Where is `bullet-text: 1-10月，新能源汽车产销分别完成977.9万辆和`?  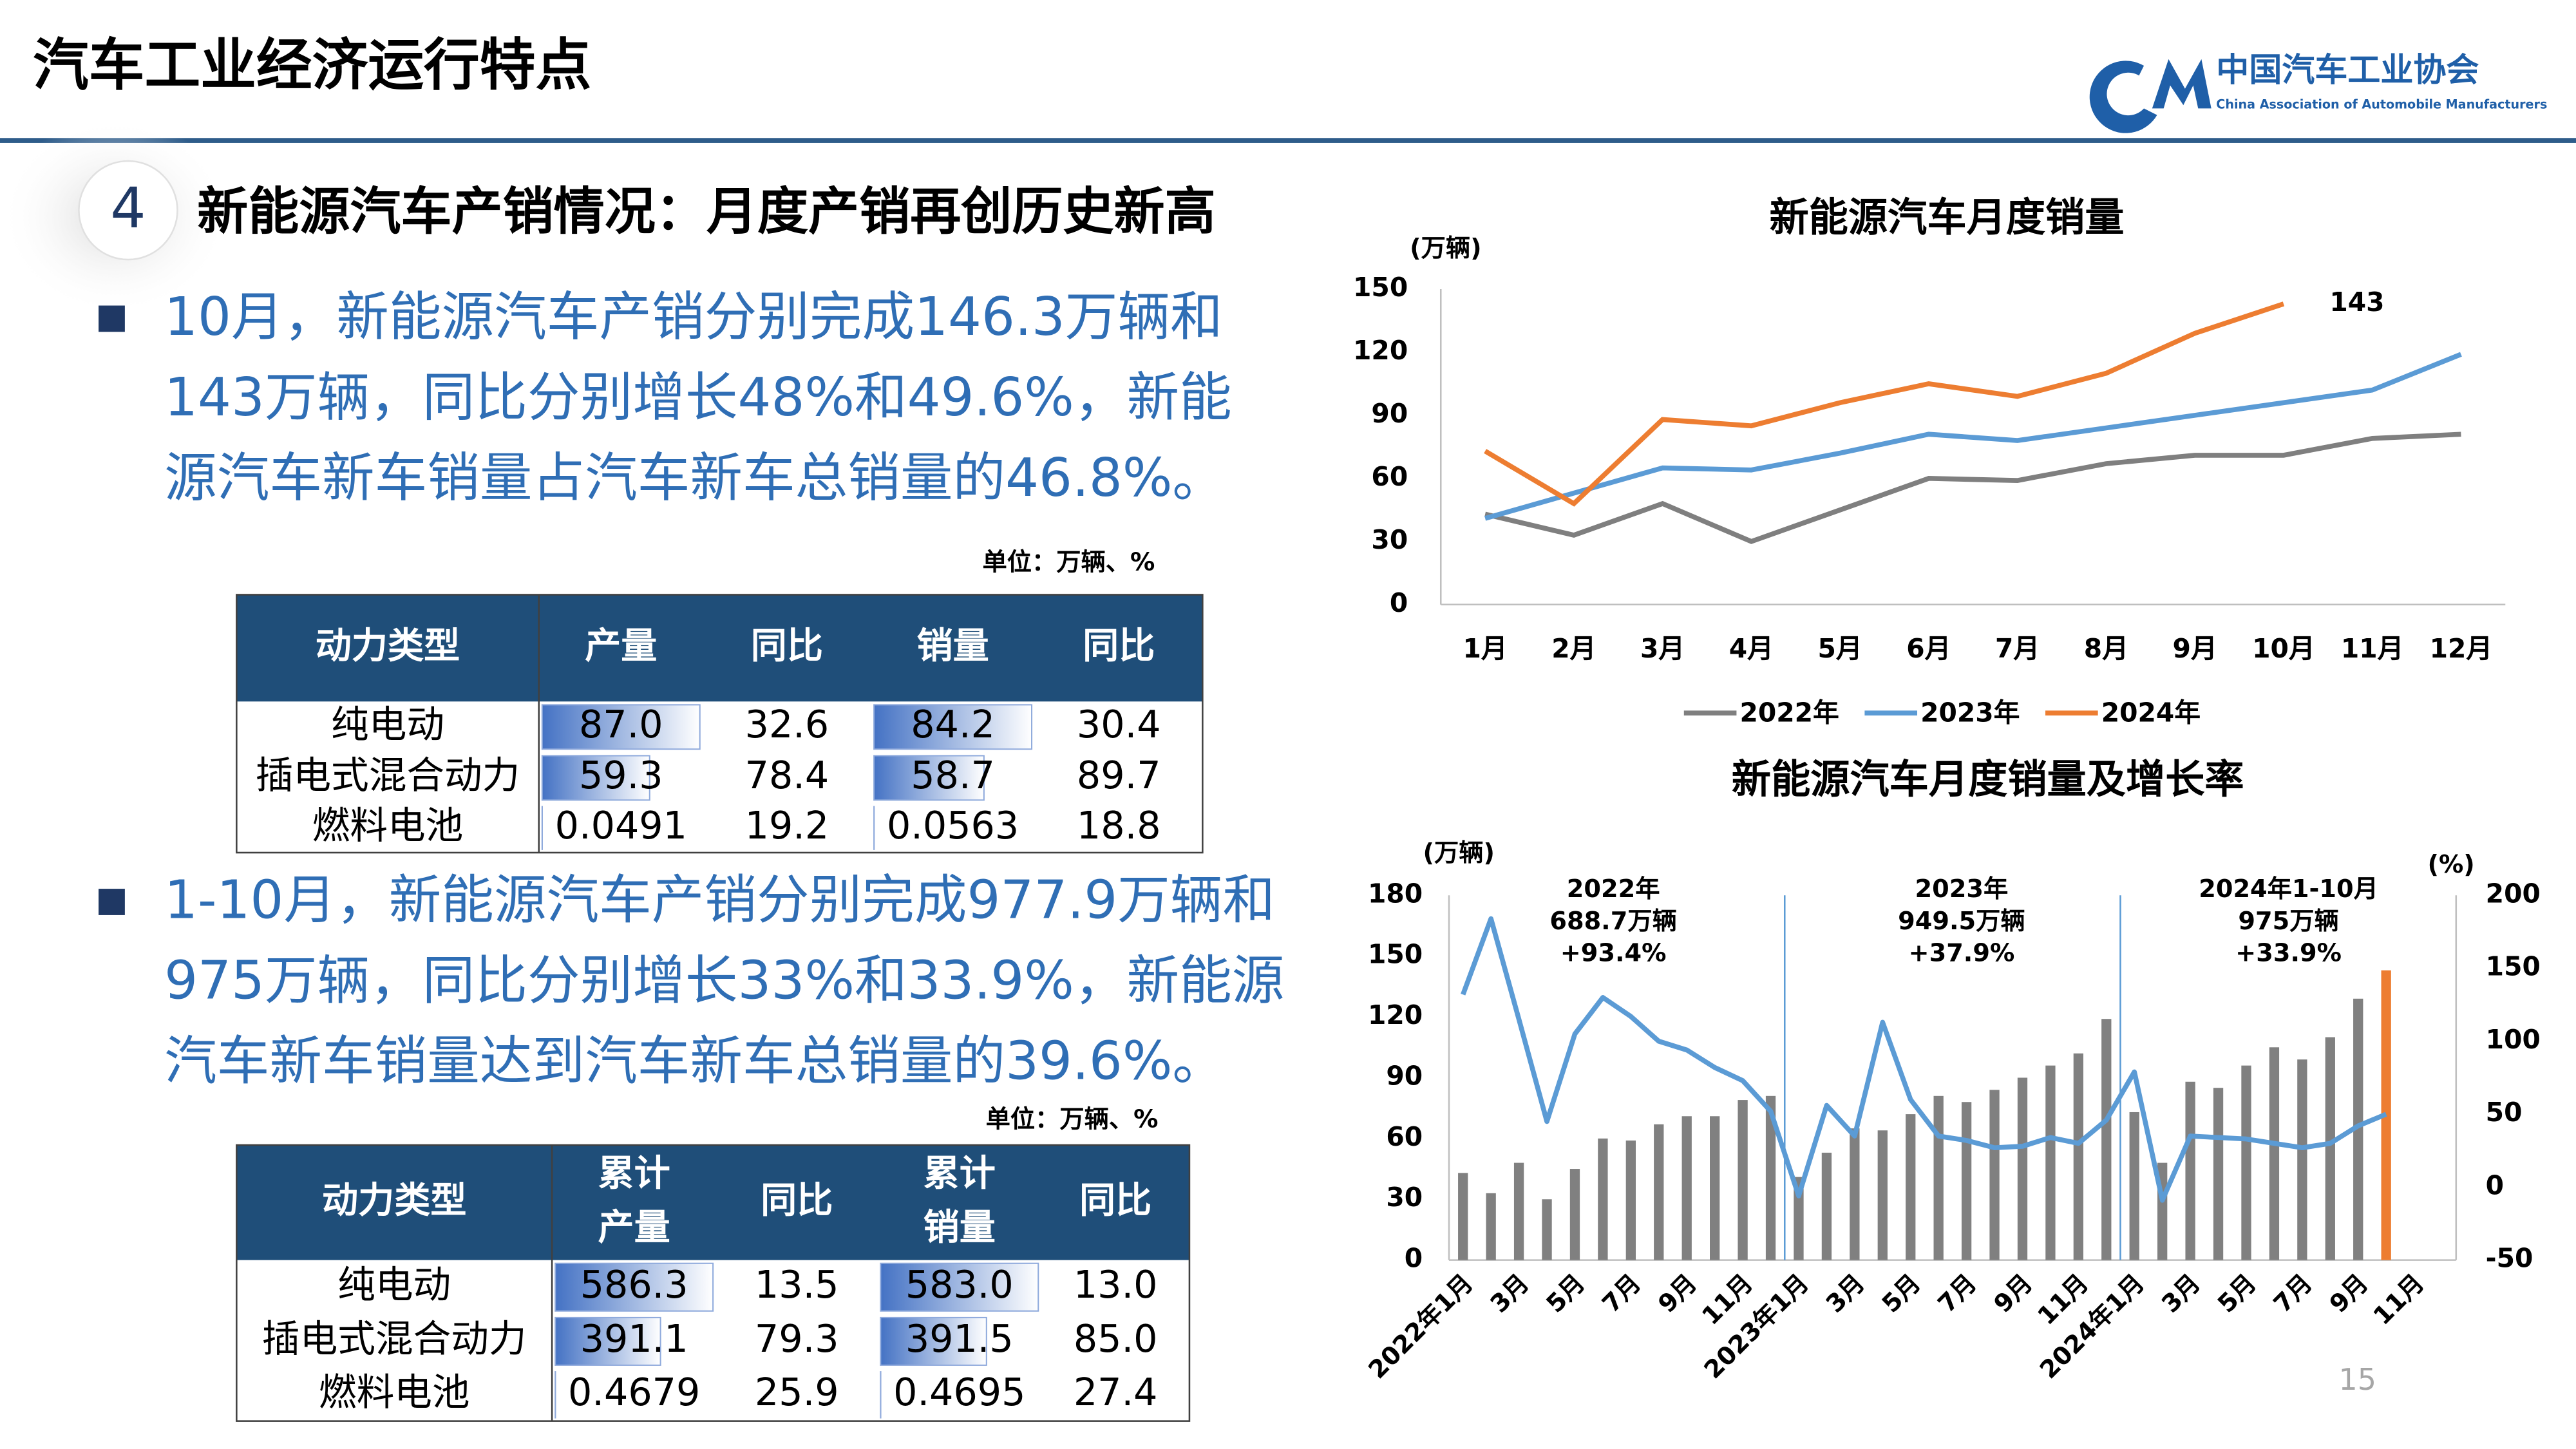 bullet-text: 1-10月，新能源汽车产销分别完成977.9万辆和 is located at coordinates (719, 901).